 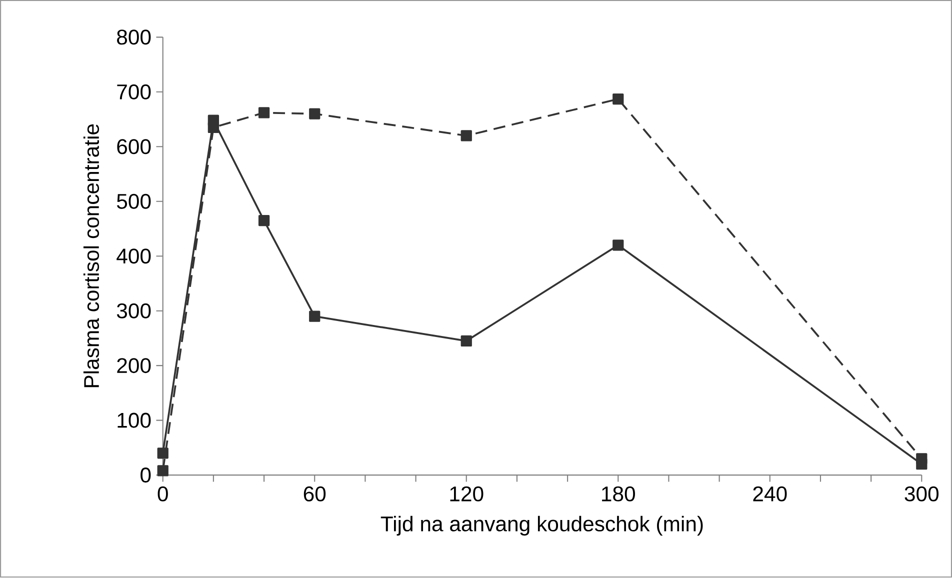 What do you see at coordinates (134, 146) in the screenshot?
I see `y-tick-label: 600` at bounding box center [134, 146].